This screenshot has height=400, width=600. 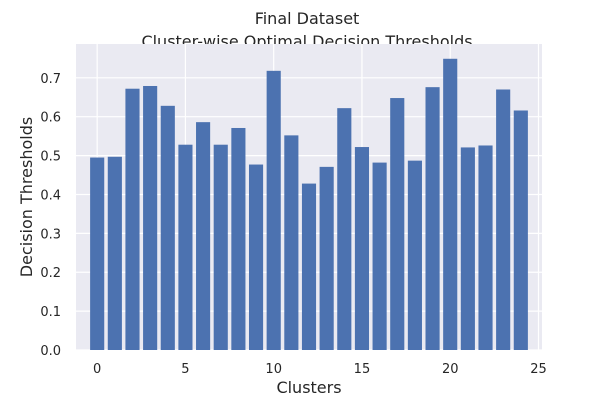 I want to click on x-tick-label-2: 10, so click(x=273, y=369).